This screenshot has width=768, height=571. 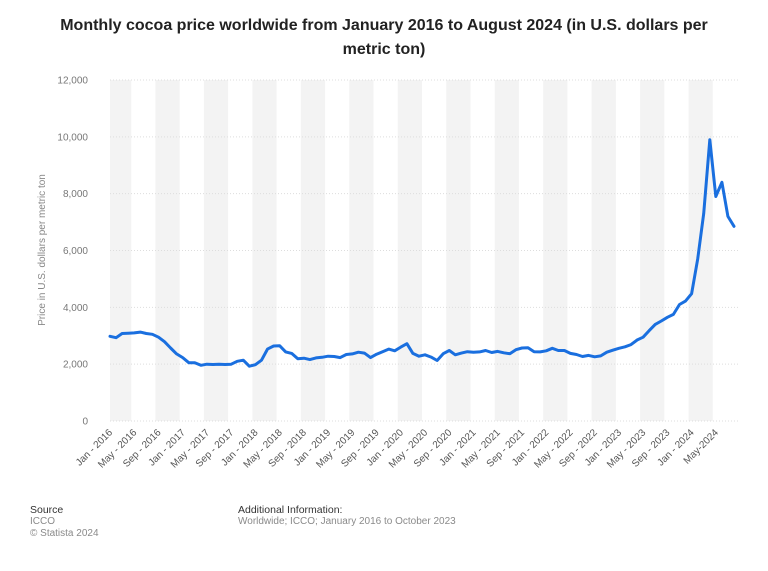 I want to click on y-tick-labels: 0 2,000 4,000 6,000 8,000 10,000 12,000, so click(x=72, y=252).